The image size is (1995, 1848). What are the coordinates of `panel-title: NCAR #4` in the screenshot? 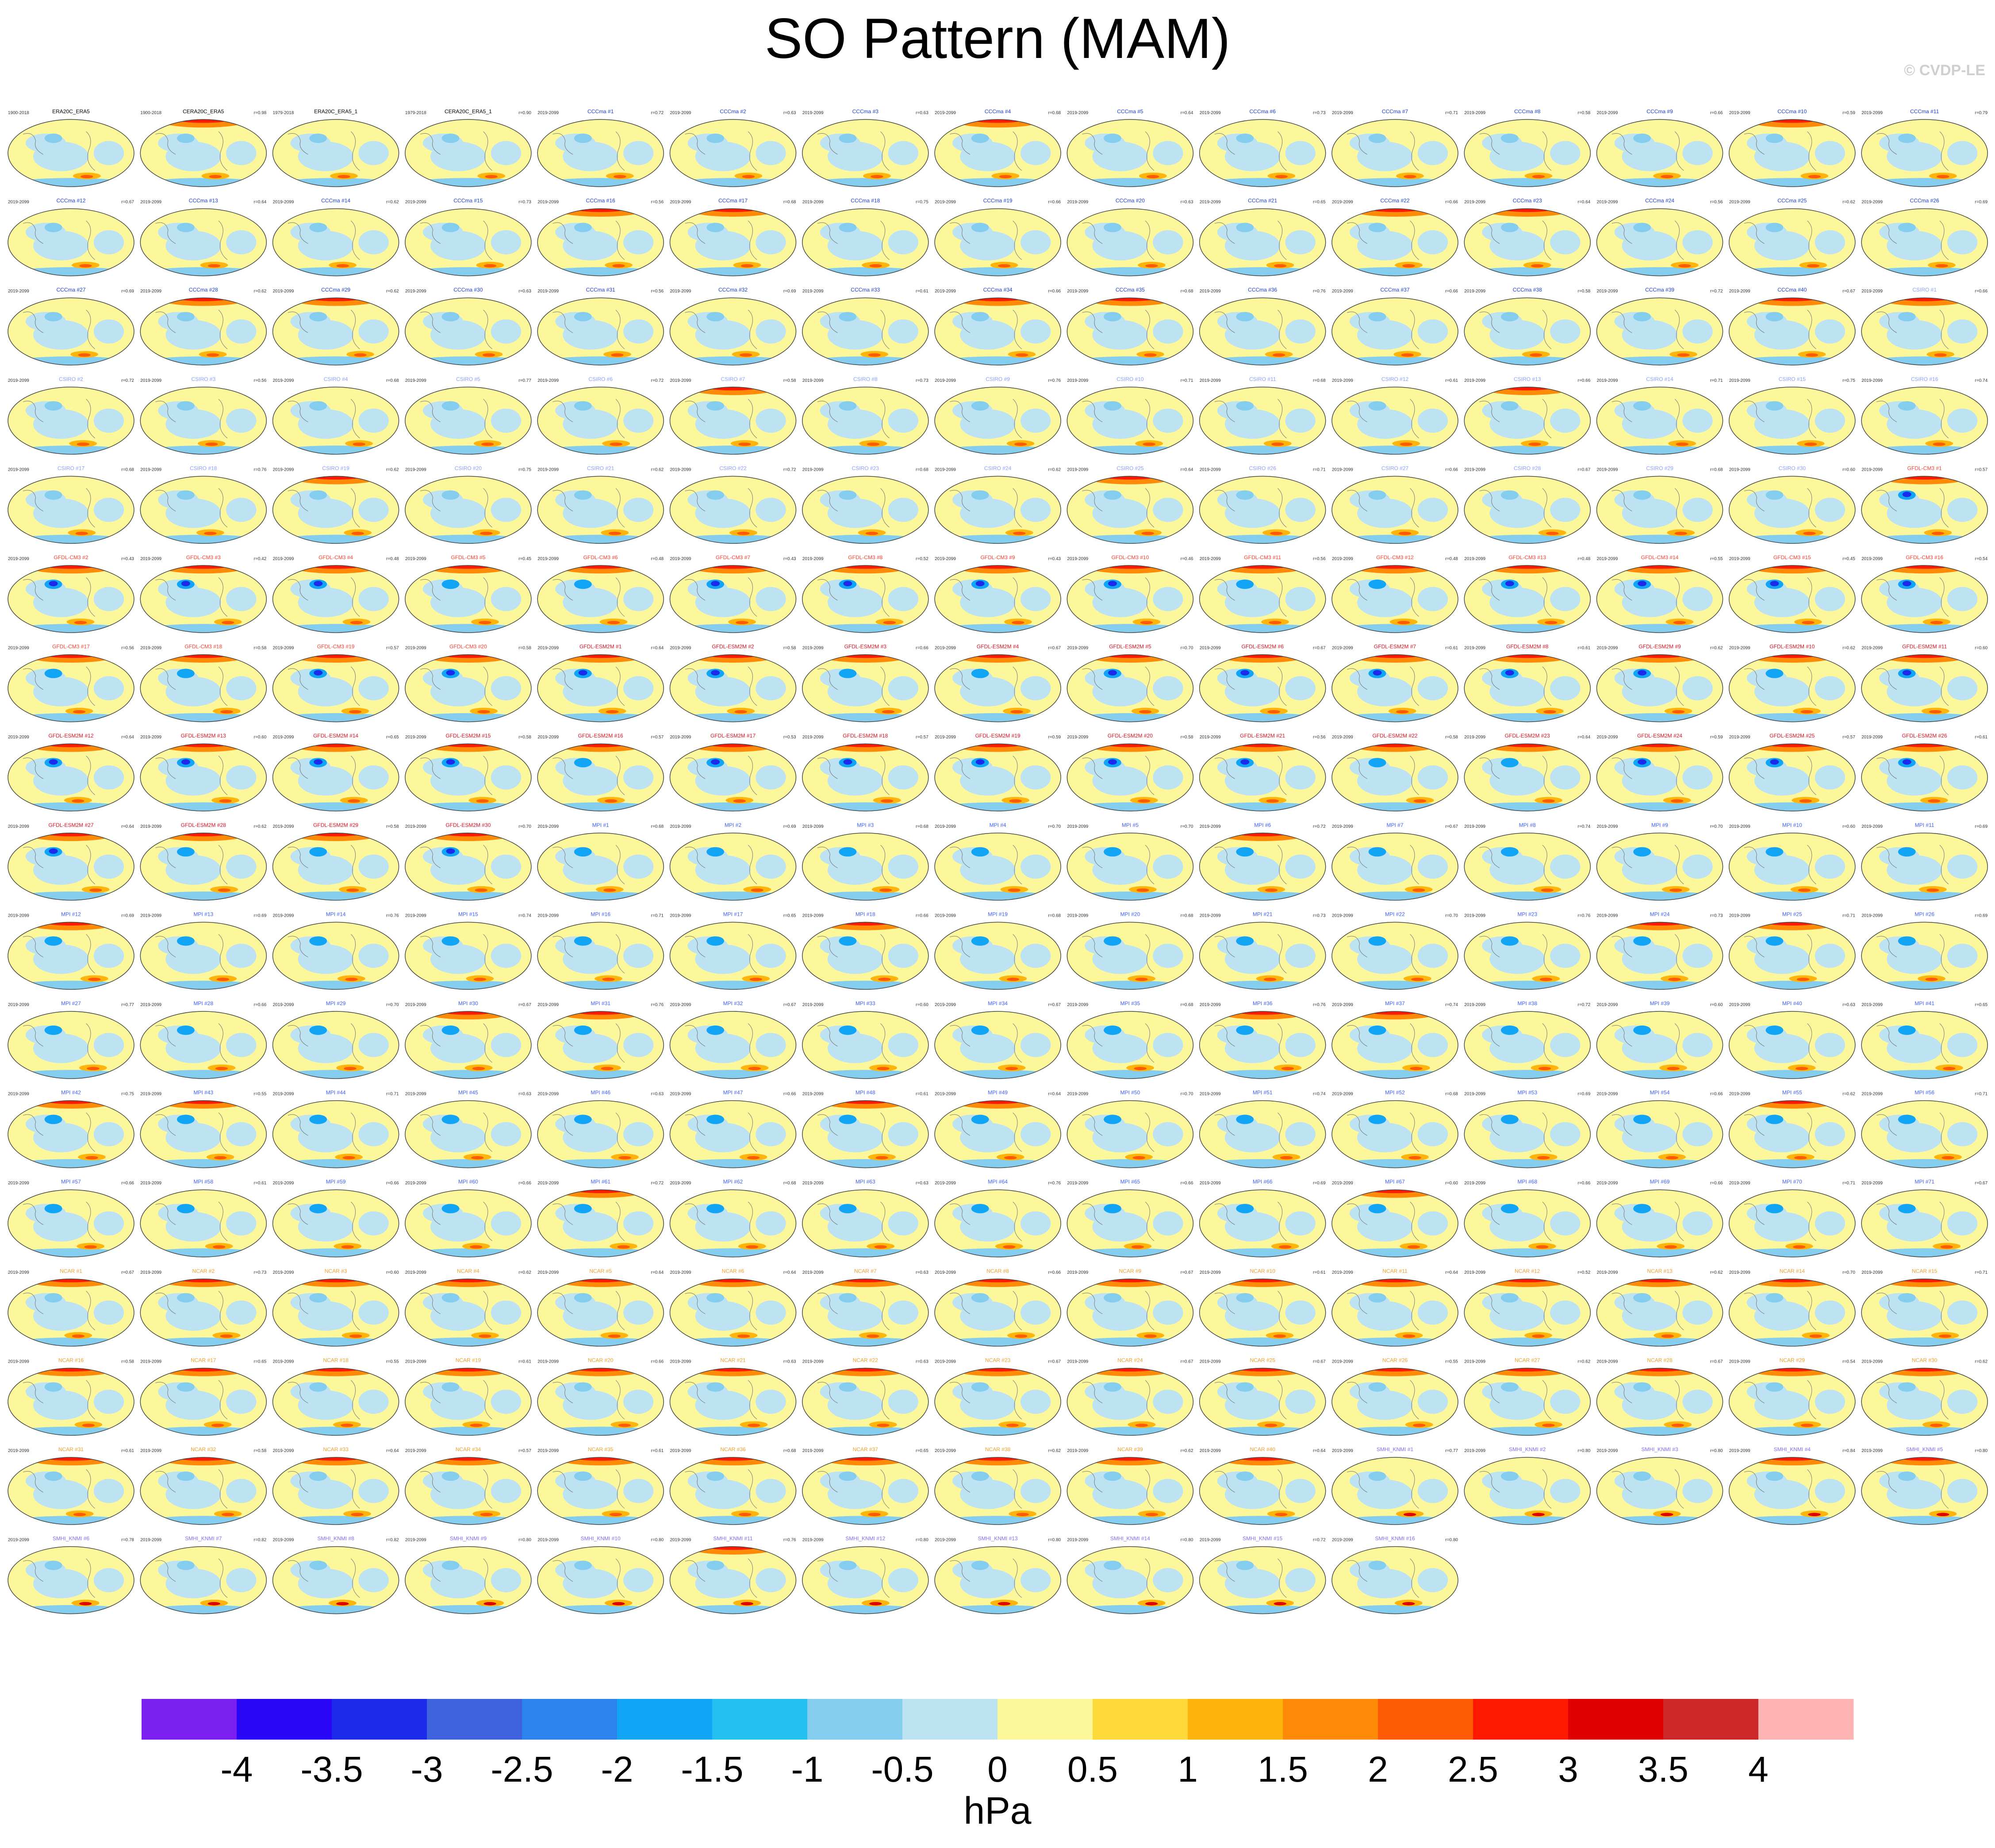 It's located at (468, 1271).